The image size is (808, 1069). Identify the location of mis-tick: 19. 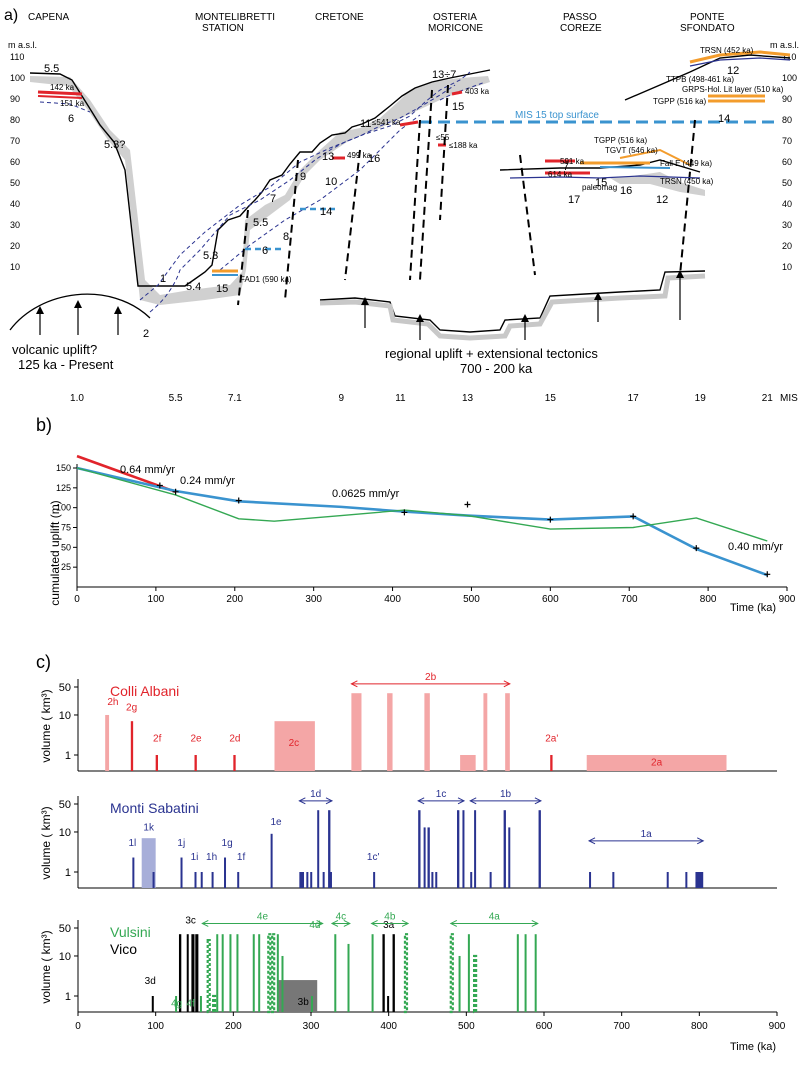
(701, 398).